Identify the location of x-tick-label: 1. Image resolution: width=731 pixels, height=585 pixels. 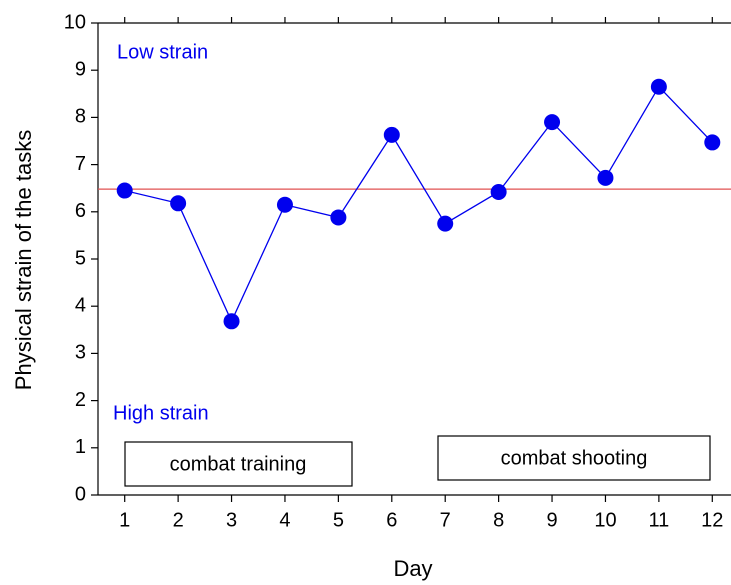
(124, 520).